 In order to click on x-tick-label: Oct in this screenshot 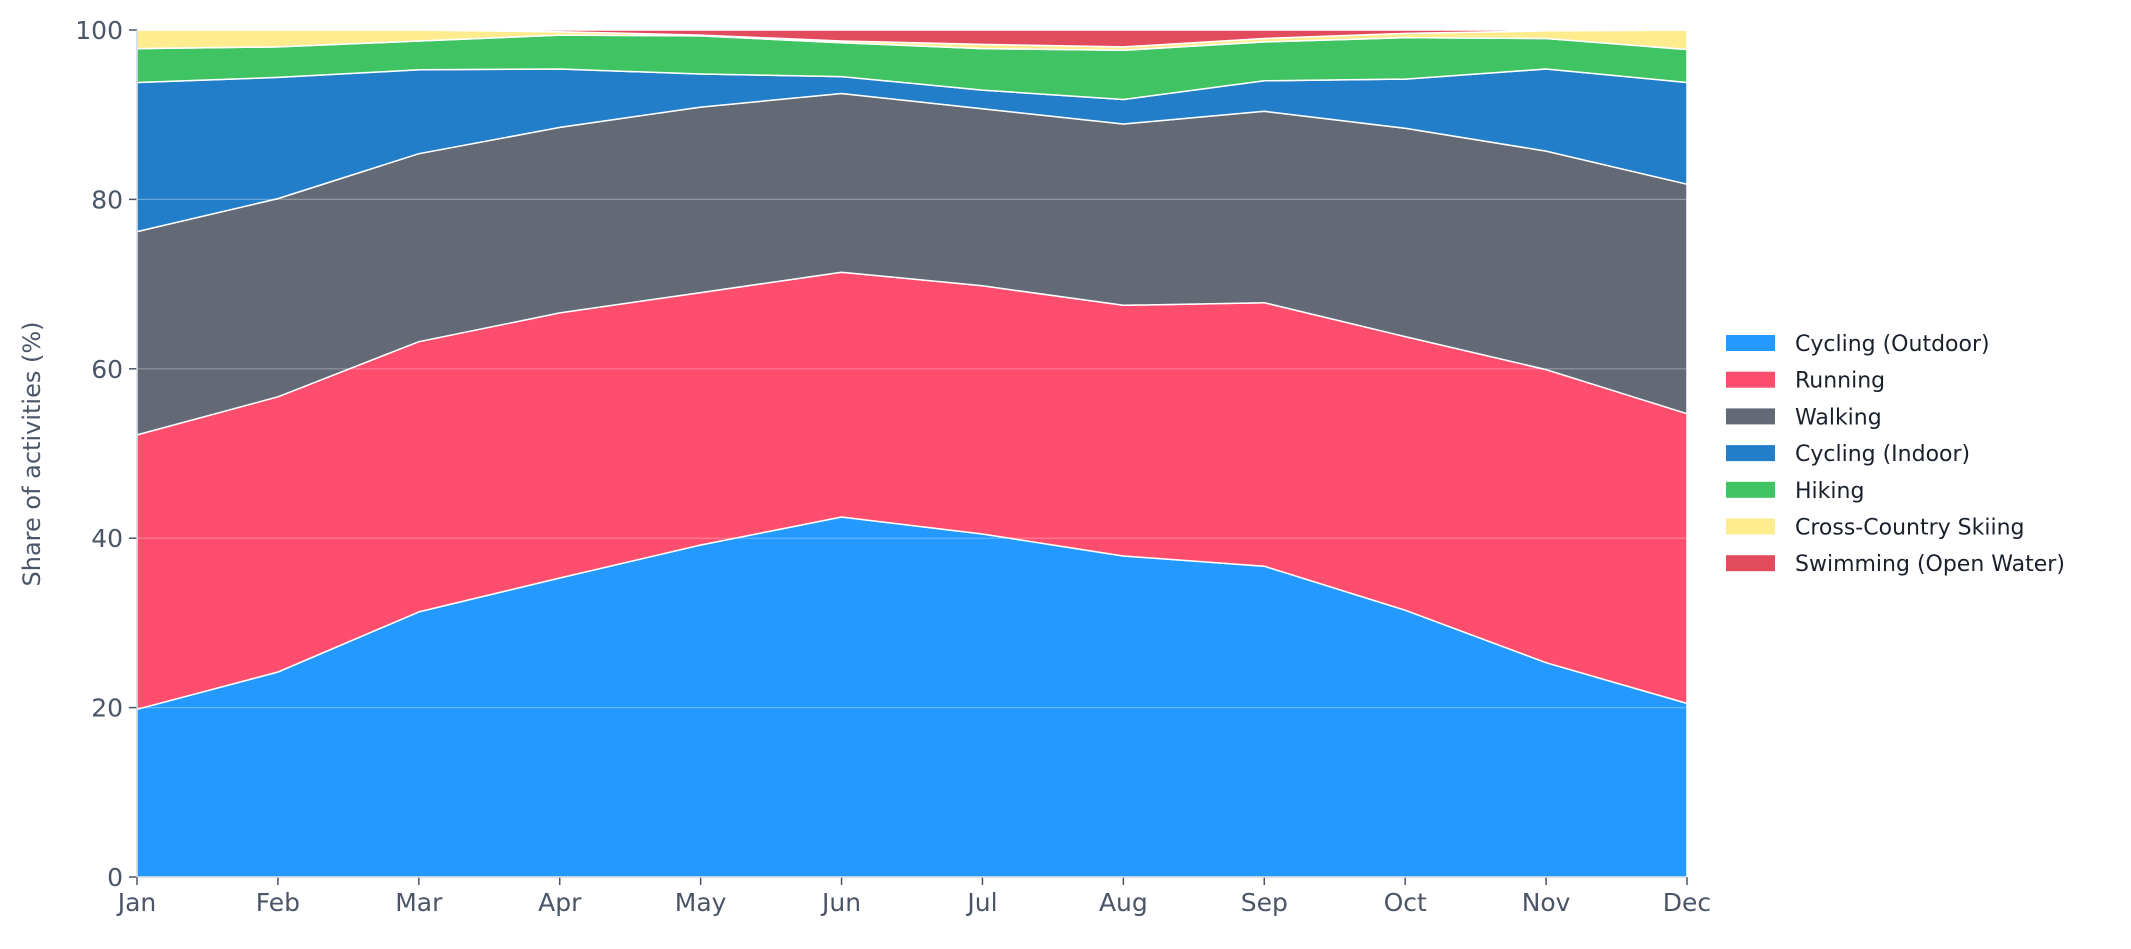, I will do `click(1405, 902)`.